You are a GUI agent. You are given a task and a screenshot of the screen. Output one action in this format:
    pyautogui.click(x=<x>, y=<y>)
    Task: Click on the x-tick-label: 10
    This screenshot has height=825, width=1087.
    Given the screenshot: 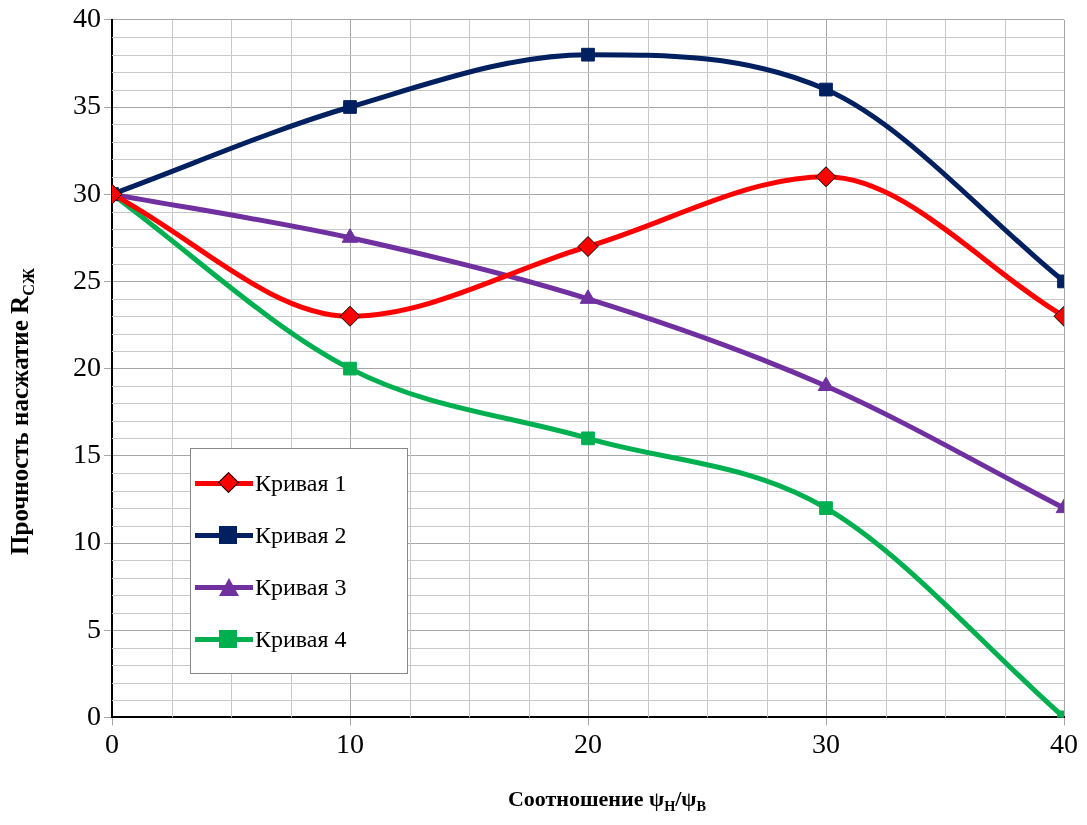 What is the action you would take?
    pyautogui.click(x=350, y=743)
    